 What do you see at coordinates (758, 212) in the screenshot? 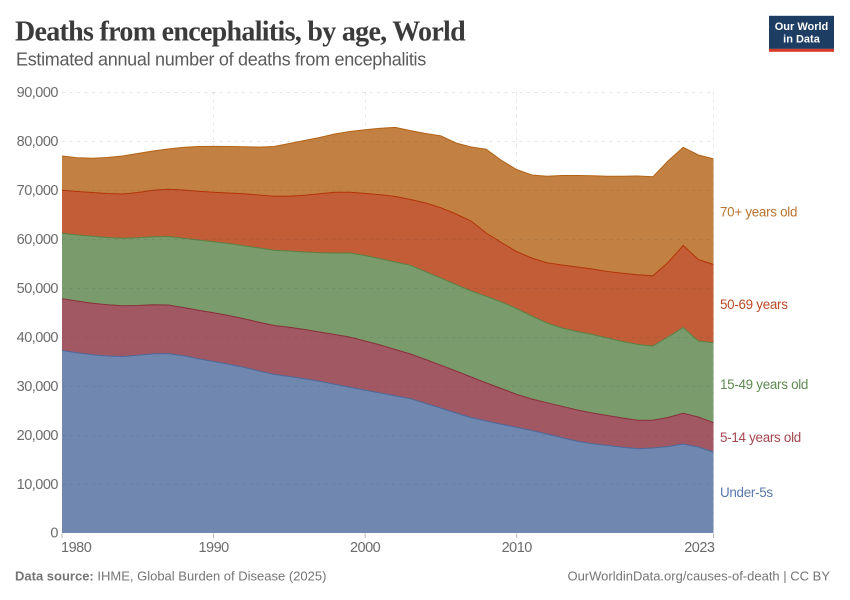
I see `svg-text: 70+ years old` at bounding box center [758, 212].